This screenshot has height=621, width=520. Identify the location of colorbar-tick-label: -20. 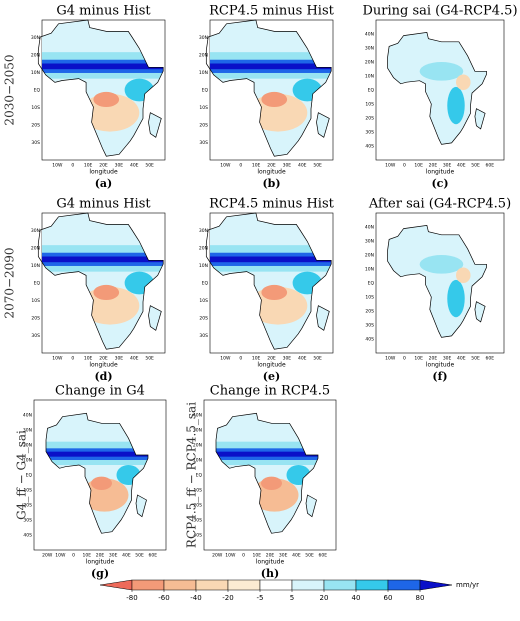
(227, 598).